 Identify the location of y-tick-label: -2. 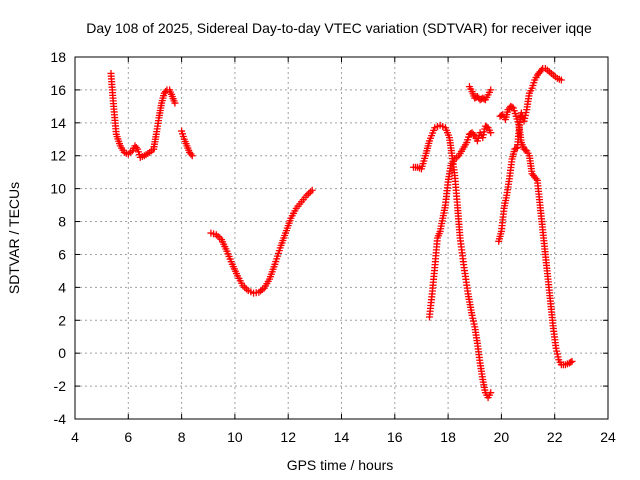
(60, 386).